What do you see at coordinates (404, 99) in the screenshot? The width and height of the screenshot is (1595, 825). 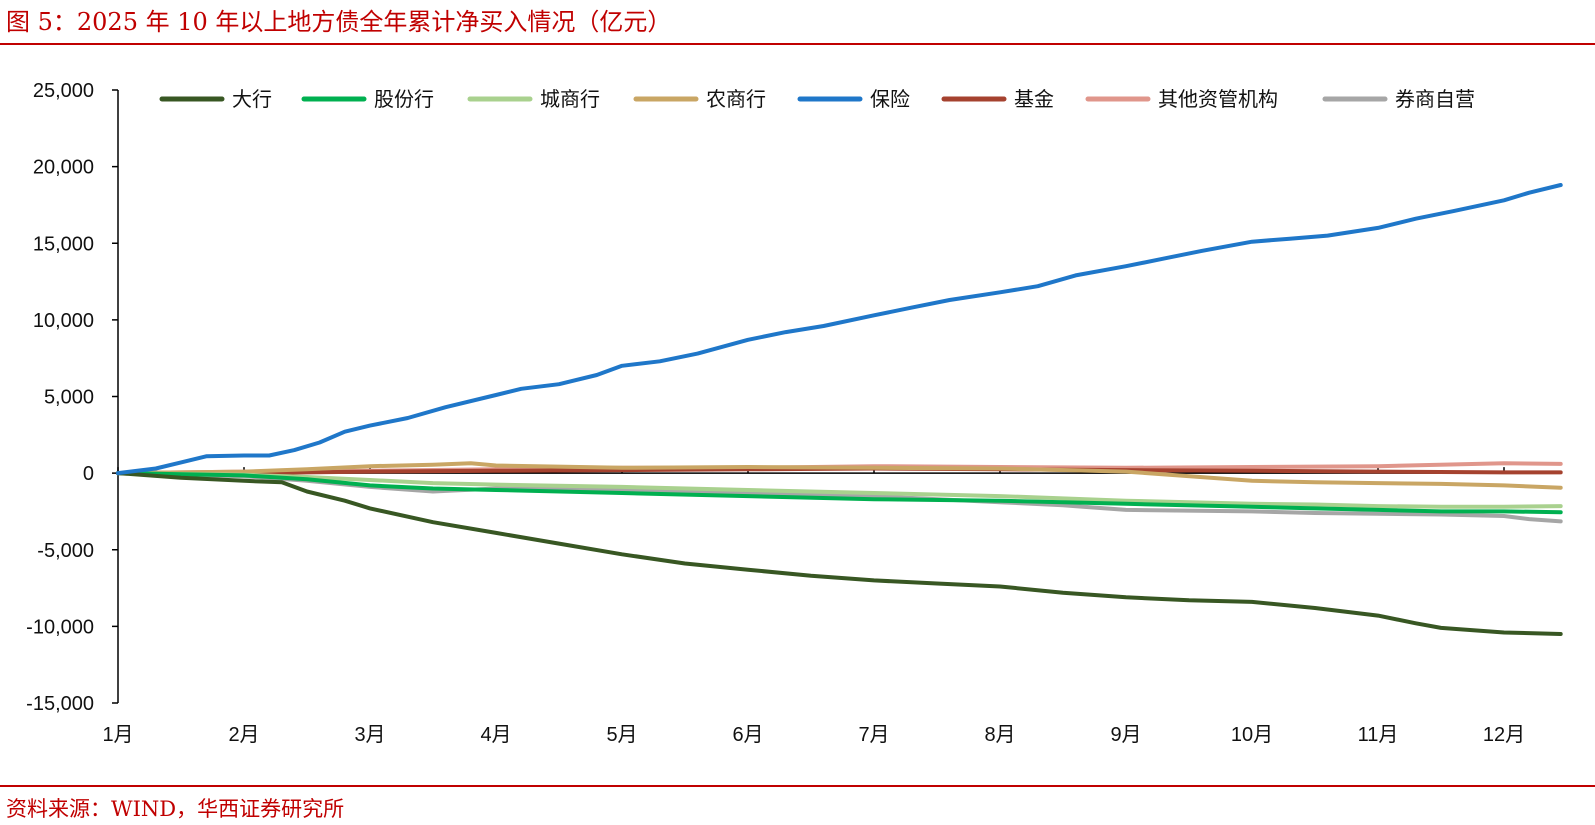 I see `legend-label: 股份行` at bounding box center [404, 99].